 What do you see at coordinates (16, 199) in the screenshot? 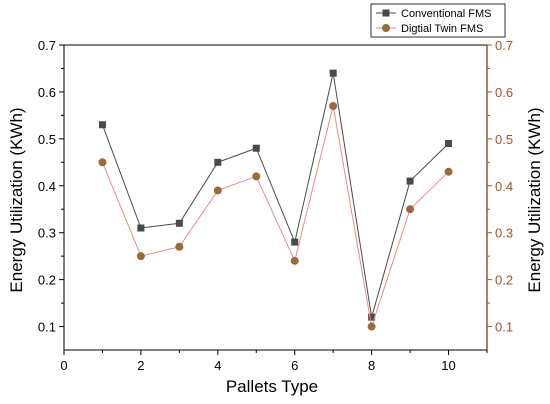
I see `y-axis-title-left: Energy Utilization (KWh)` at bounding box center [16, 199].